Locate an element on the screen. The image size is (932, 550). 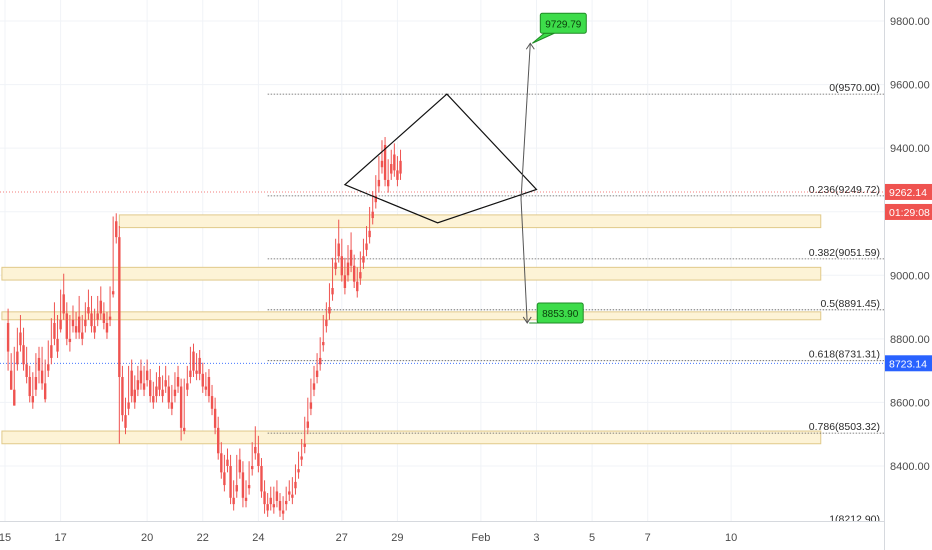
blue-price-tag is located at coordinates (908, 363).